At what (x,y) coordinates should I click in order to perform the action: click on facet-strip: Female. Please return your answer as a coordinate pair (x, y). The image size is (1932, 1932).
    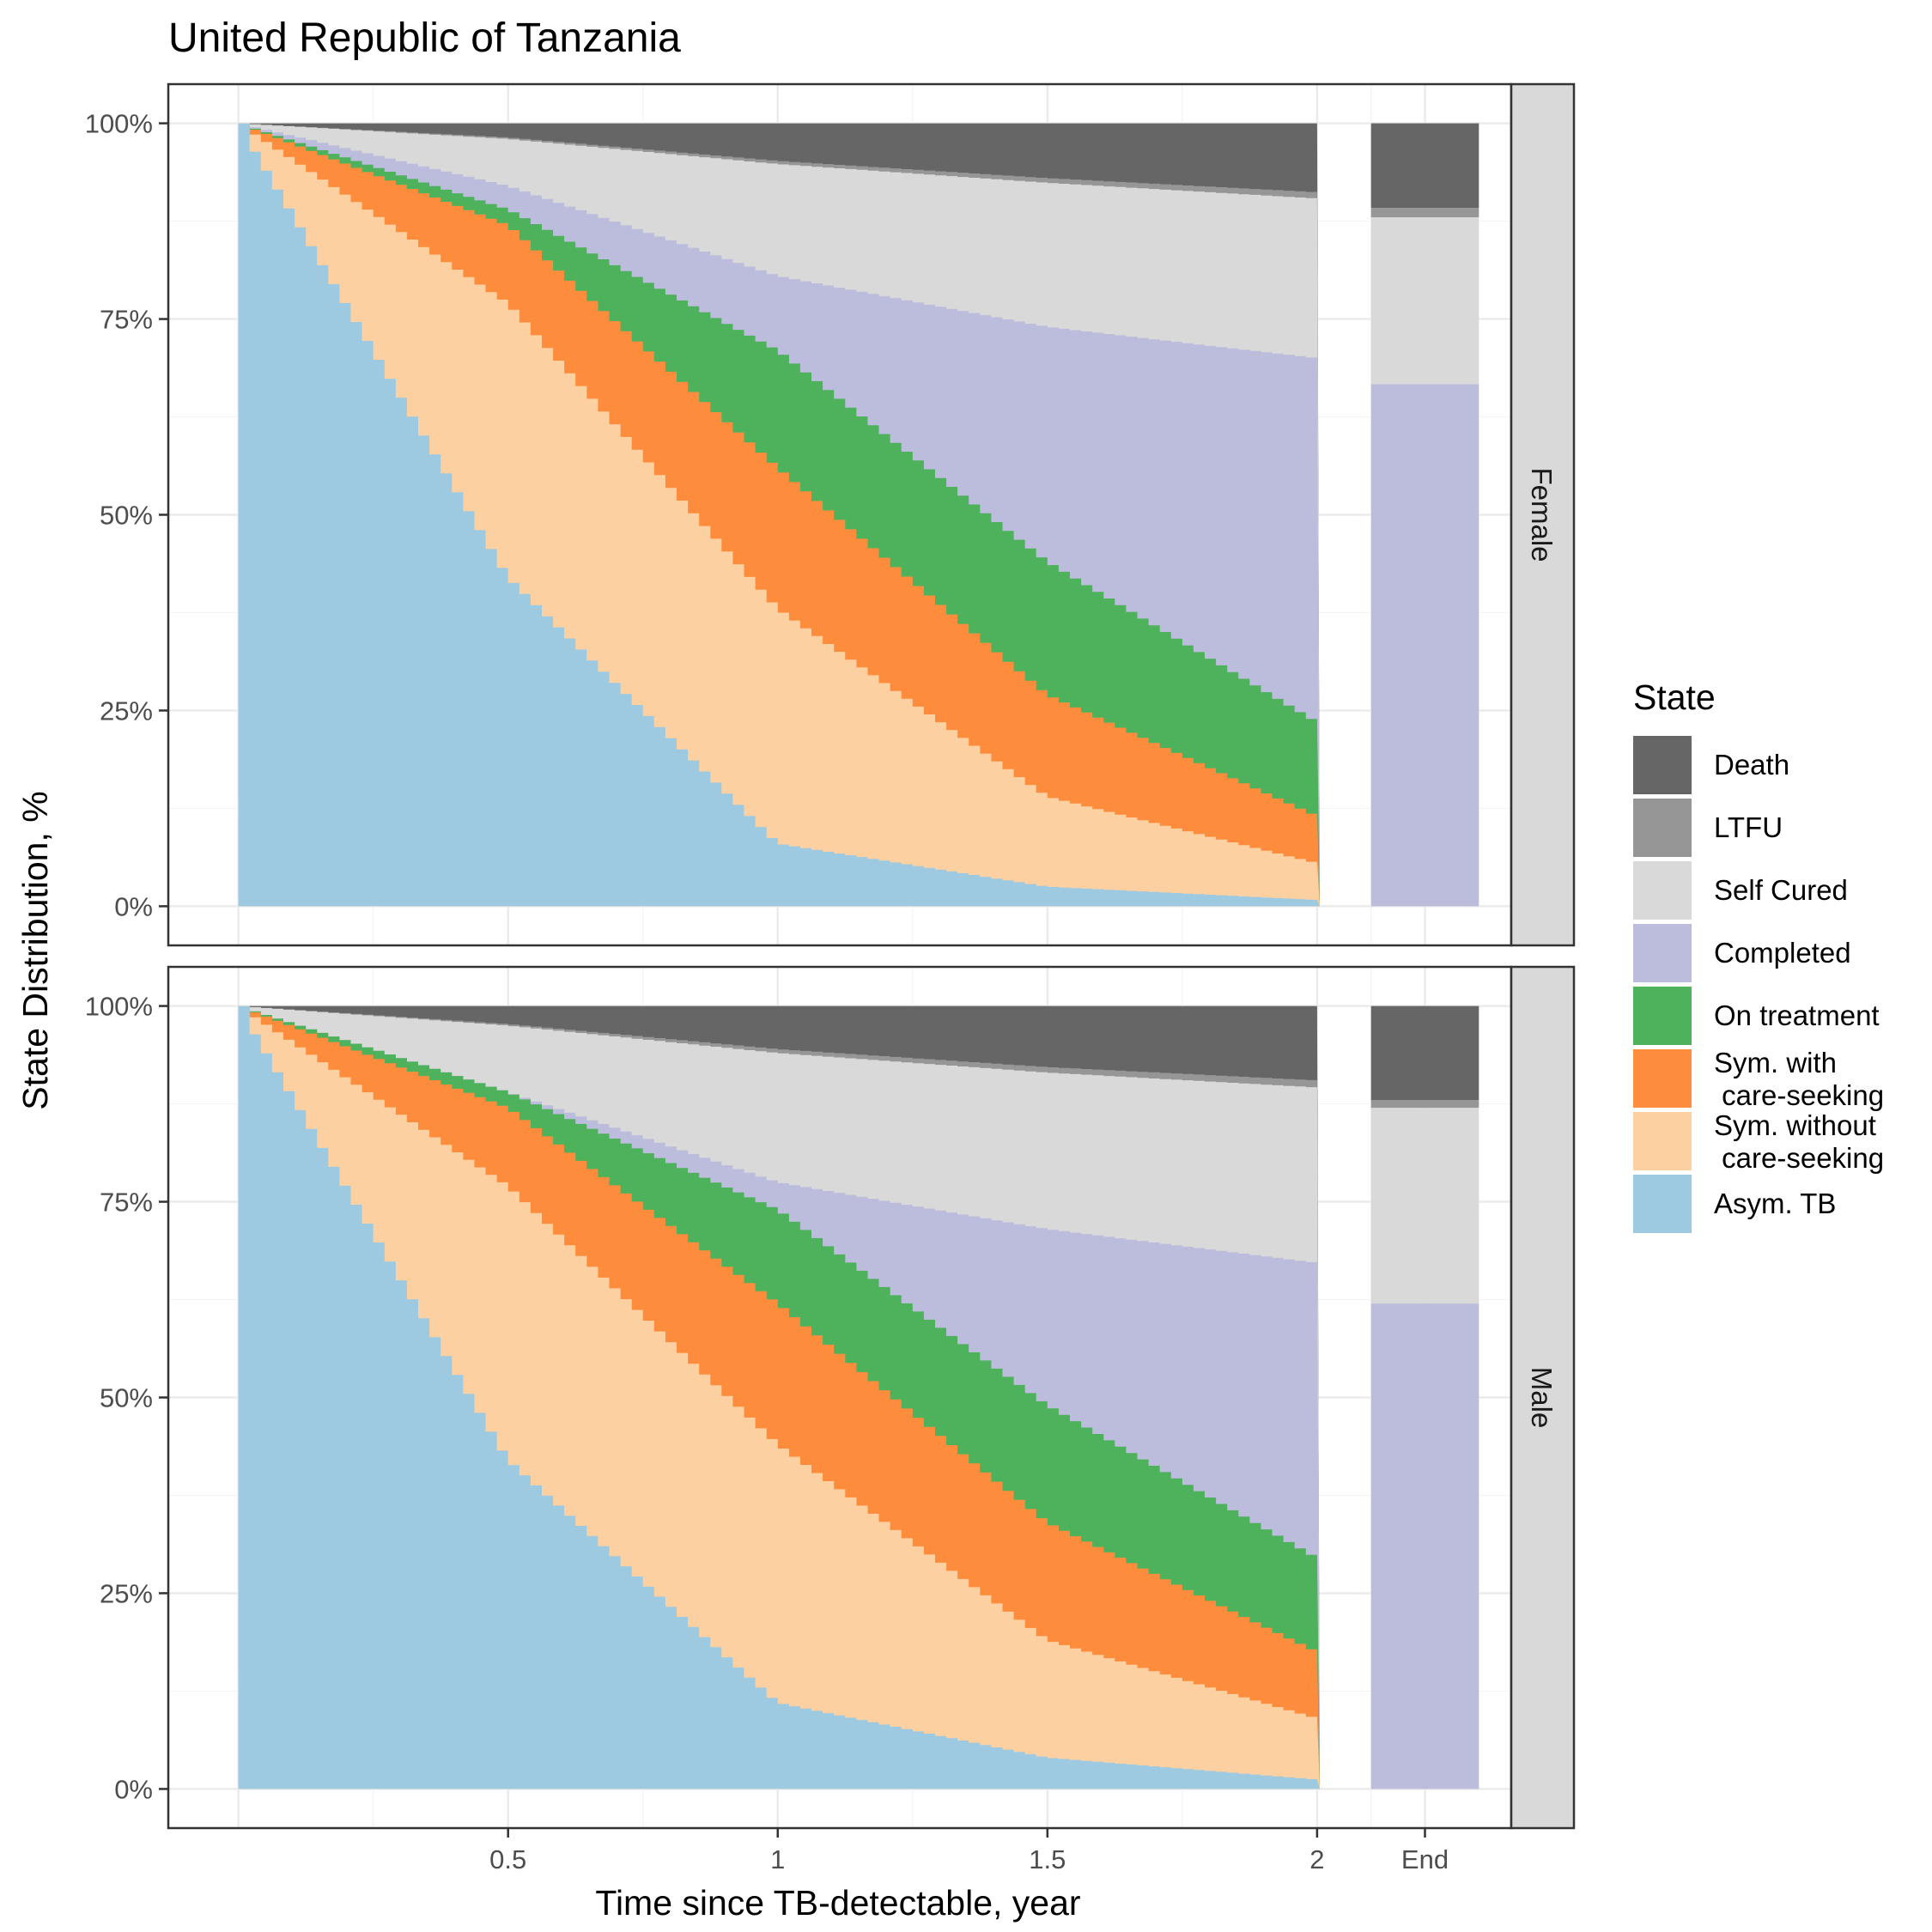
    Looking at the image, I should click on (1543, 514).